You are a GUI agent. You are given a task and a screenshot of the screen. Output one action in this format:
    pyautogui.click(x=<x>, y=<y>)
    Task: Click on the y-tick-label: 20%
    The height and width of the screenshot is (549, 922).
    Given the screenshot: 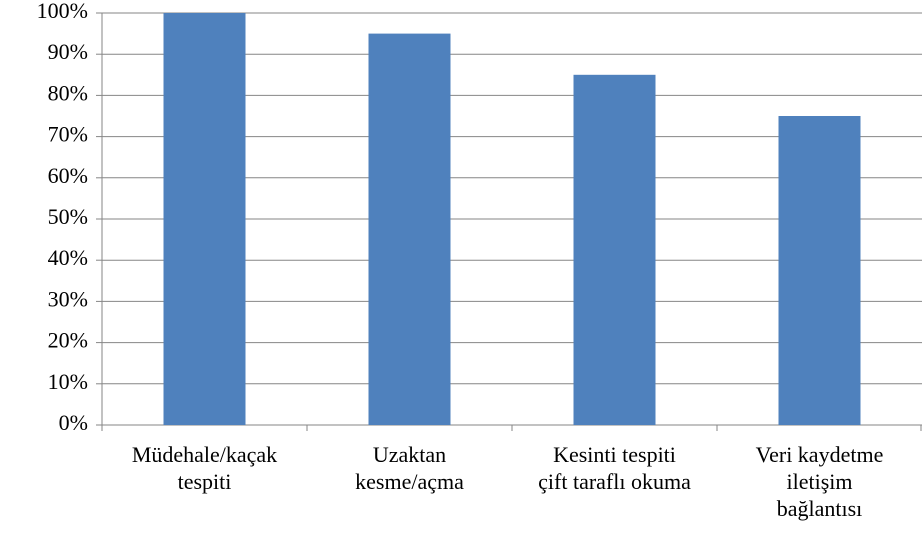 What is the action you would take?
    pyautogui.click(x=68, y=340)
    